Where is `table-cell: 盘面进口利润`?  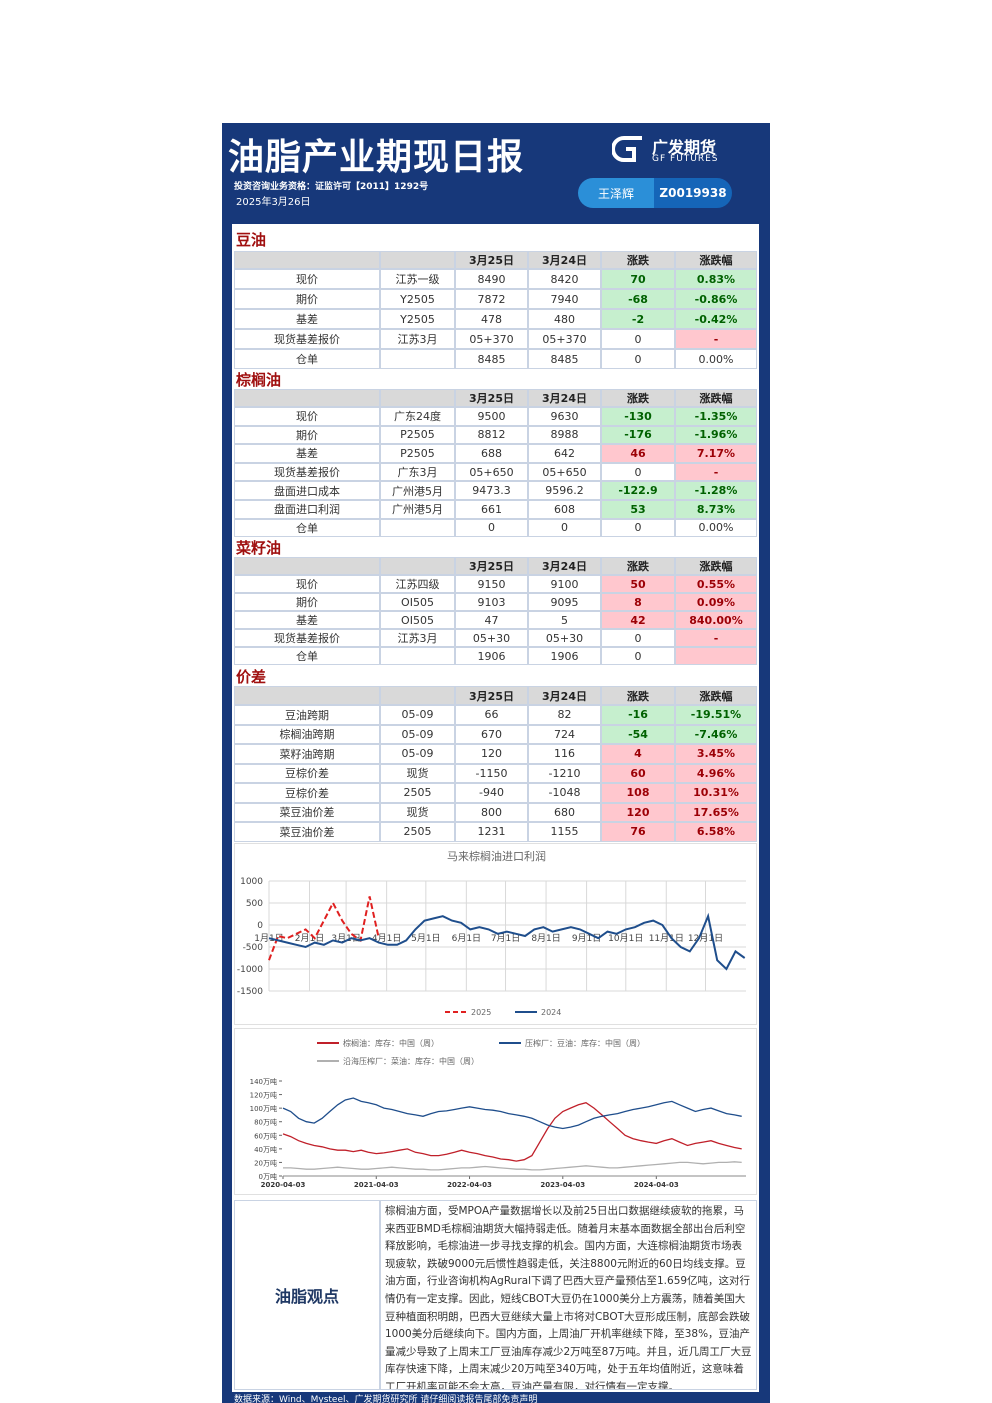
table-cell: 盘面进口利润 is located at coordinates (307, 509).